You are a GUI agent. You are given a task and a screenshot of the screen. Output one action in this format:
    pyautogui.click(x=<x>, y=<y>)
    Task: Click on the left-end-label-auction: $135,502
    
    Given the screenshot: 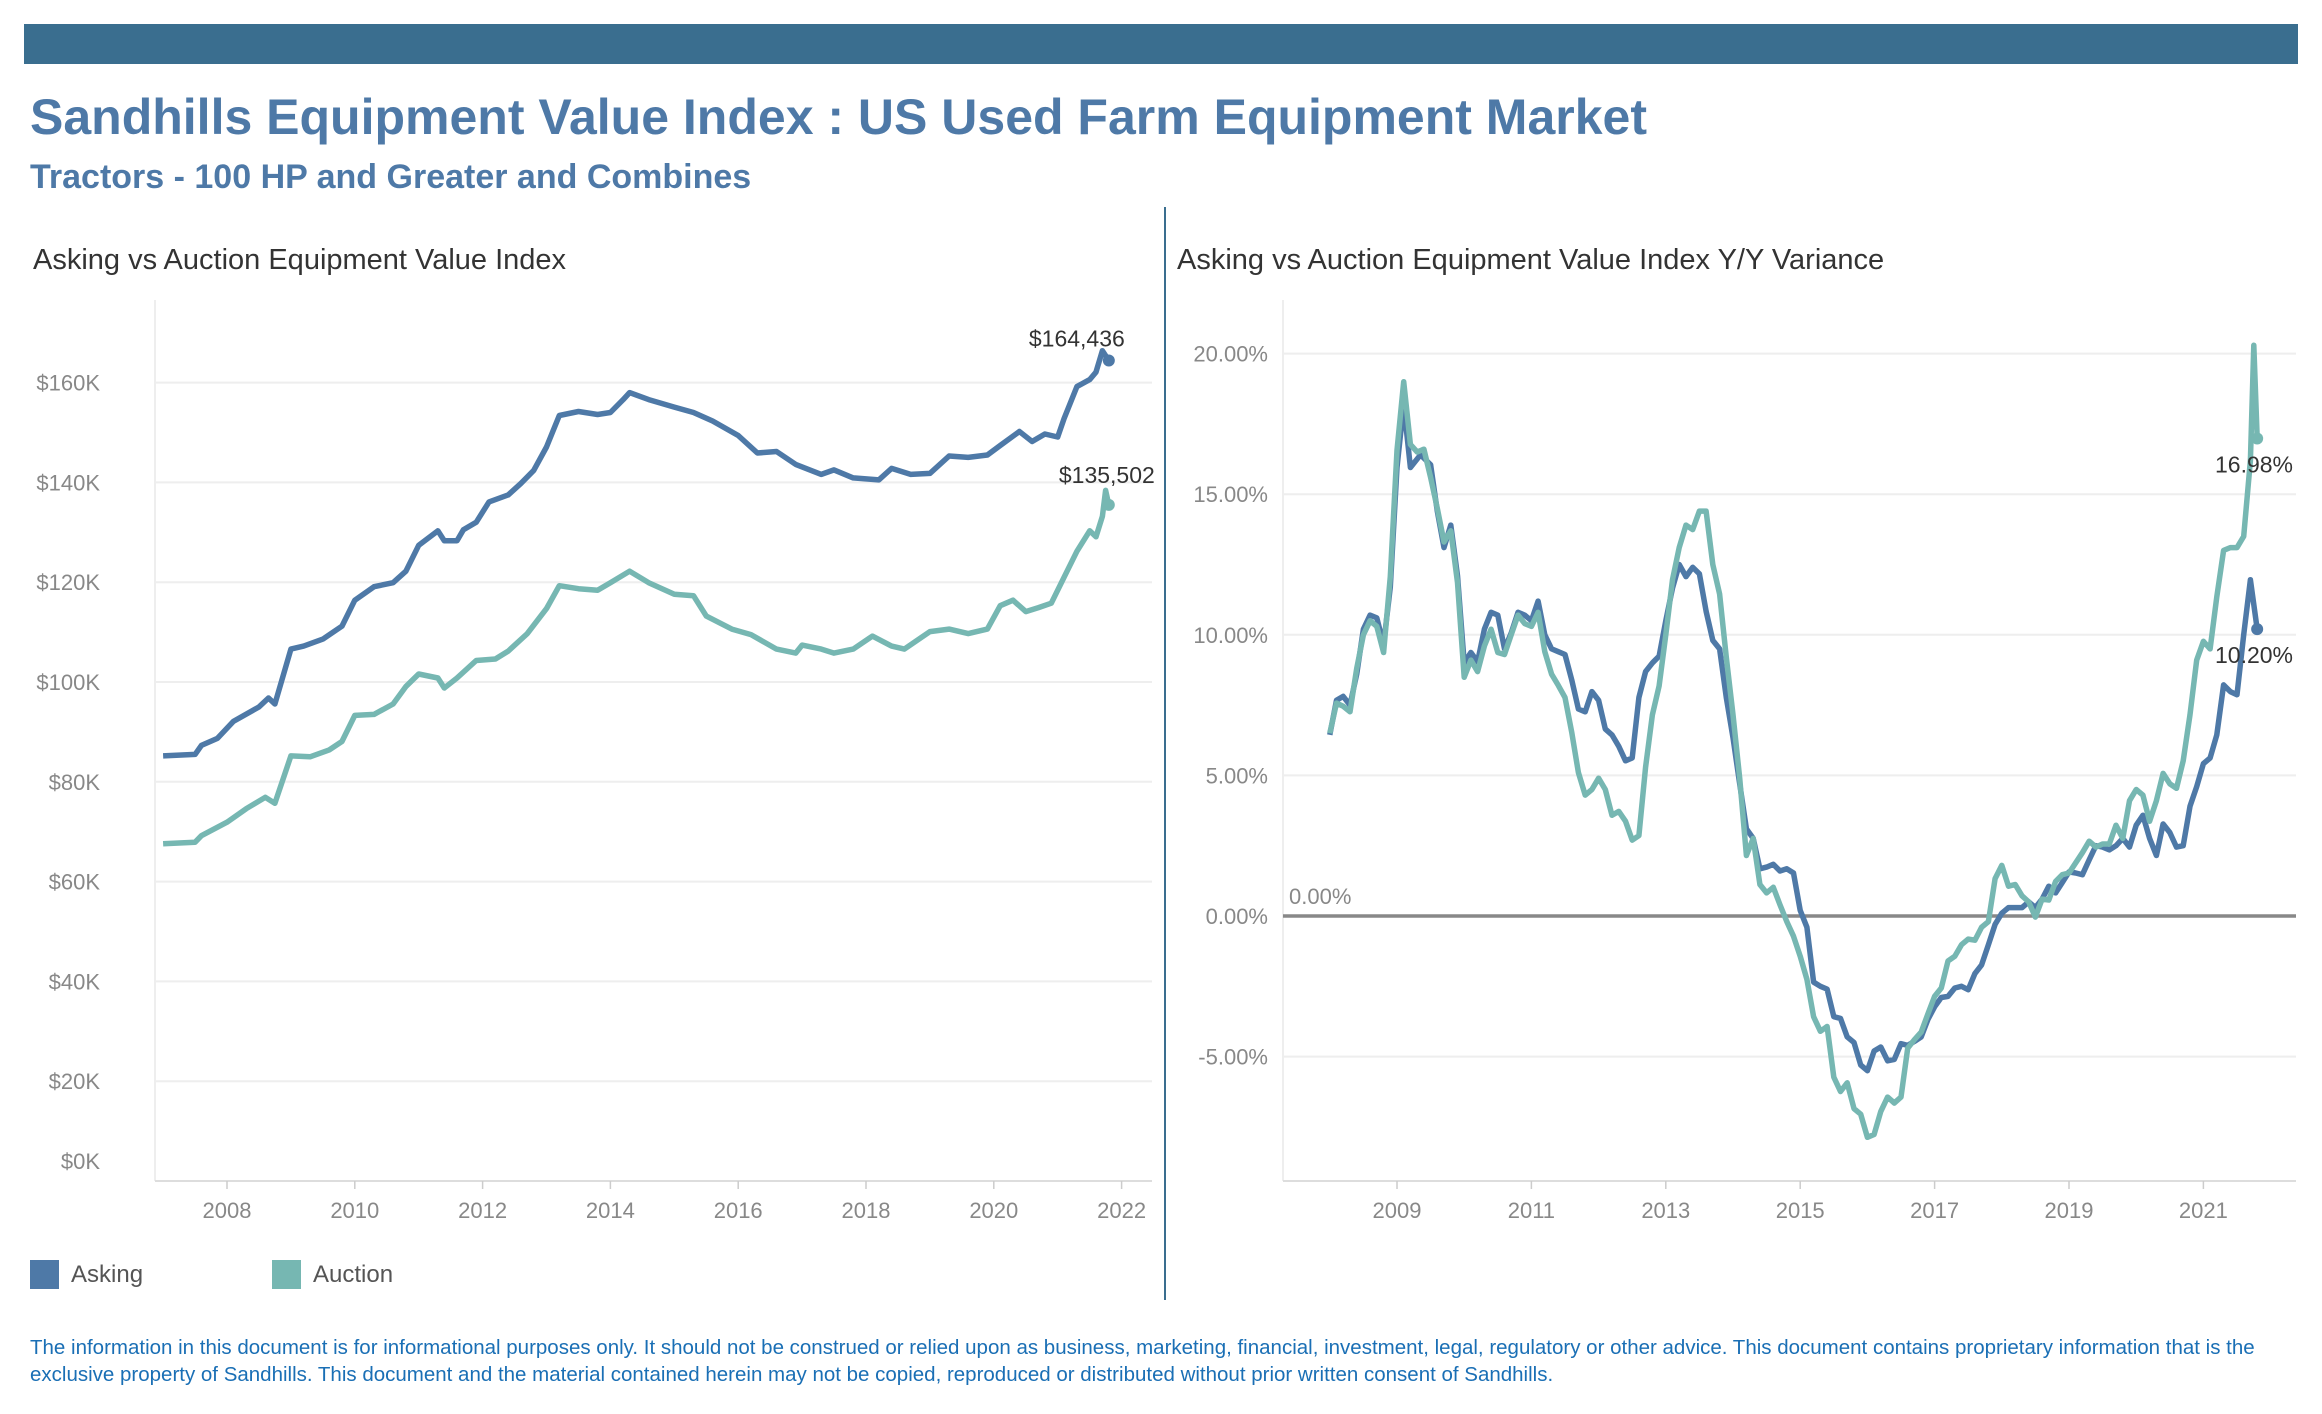 What is the action you would take?
    pyautogui.click(x=1107, y=475)
    